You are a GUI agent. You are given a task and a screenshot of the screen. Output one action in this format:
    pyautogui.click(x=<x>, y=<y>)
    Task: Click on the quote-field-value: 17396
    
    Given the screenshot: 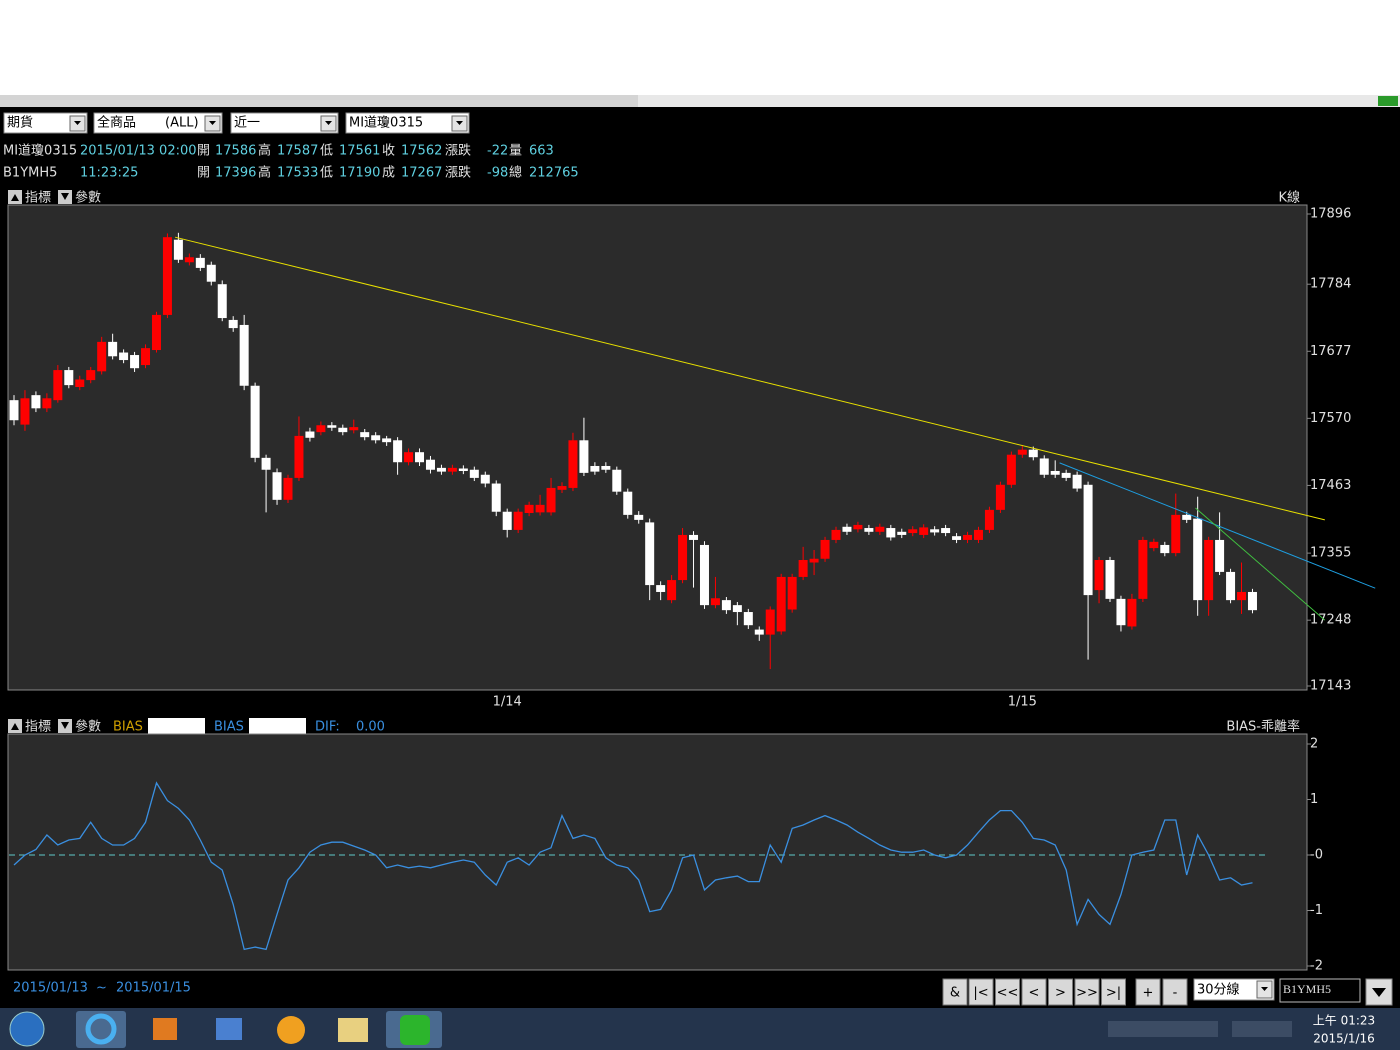 What is the action you would take?
    pyautogui.click(x=235, y=173)
    